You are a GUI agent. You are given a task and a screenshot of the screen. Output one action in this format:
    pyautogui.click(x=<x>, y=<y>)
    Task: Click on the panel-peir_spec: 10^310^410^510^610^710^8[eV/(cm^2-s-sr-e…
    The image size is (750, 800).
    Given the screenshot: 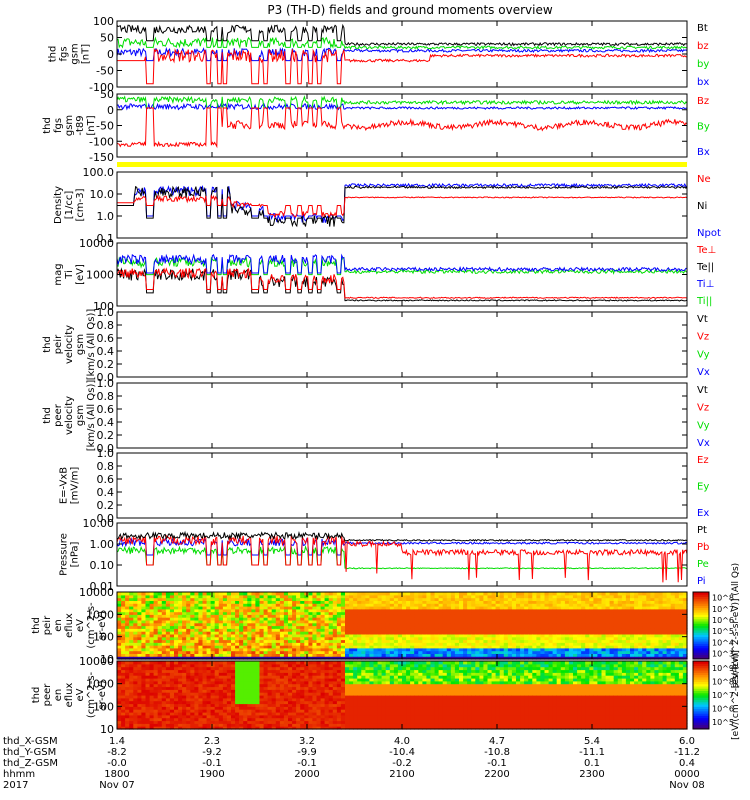 What is the action you would take?
    pyautogui.click(x=386, y=625)
    